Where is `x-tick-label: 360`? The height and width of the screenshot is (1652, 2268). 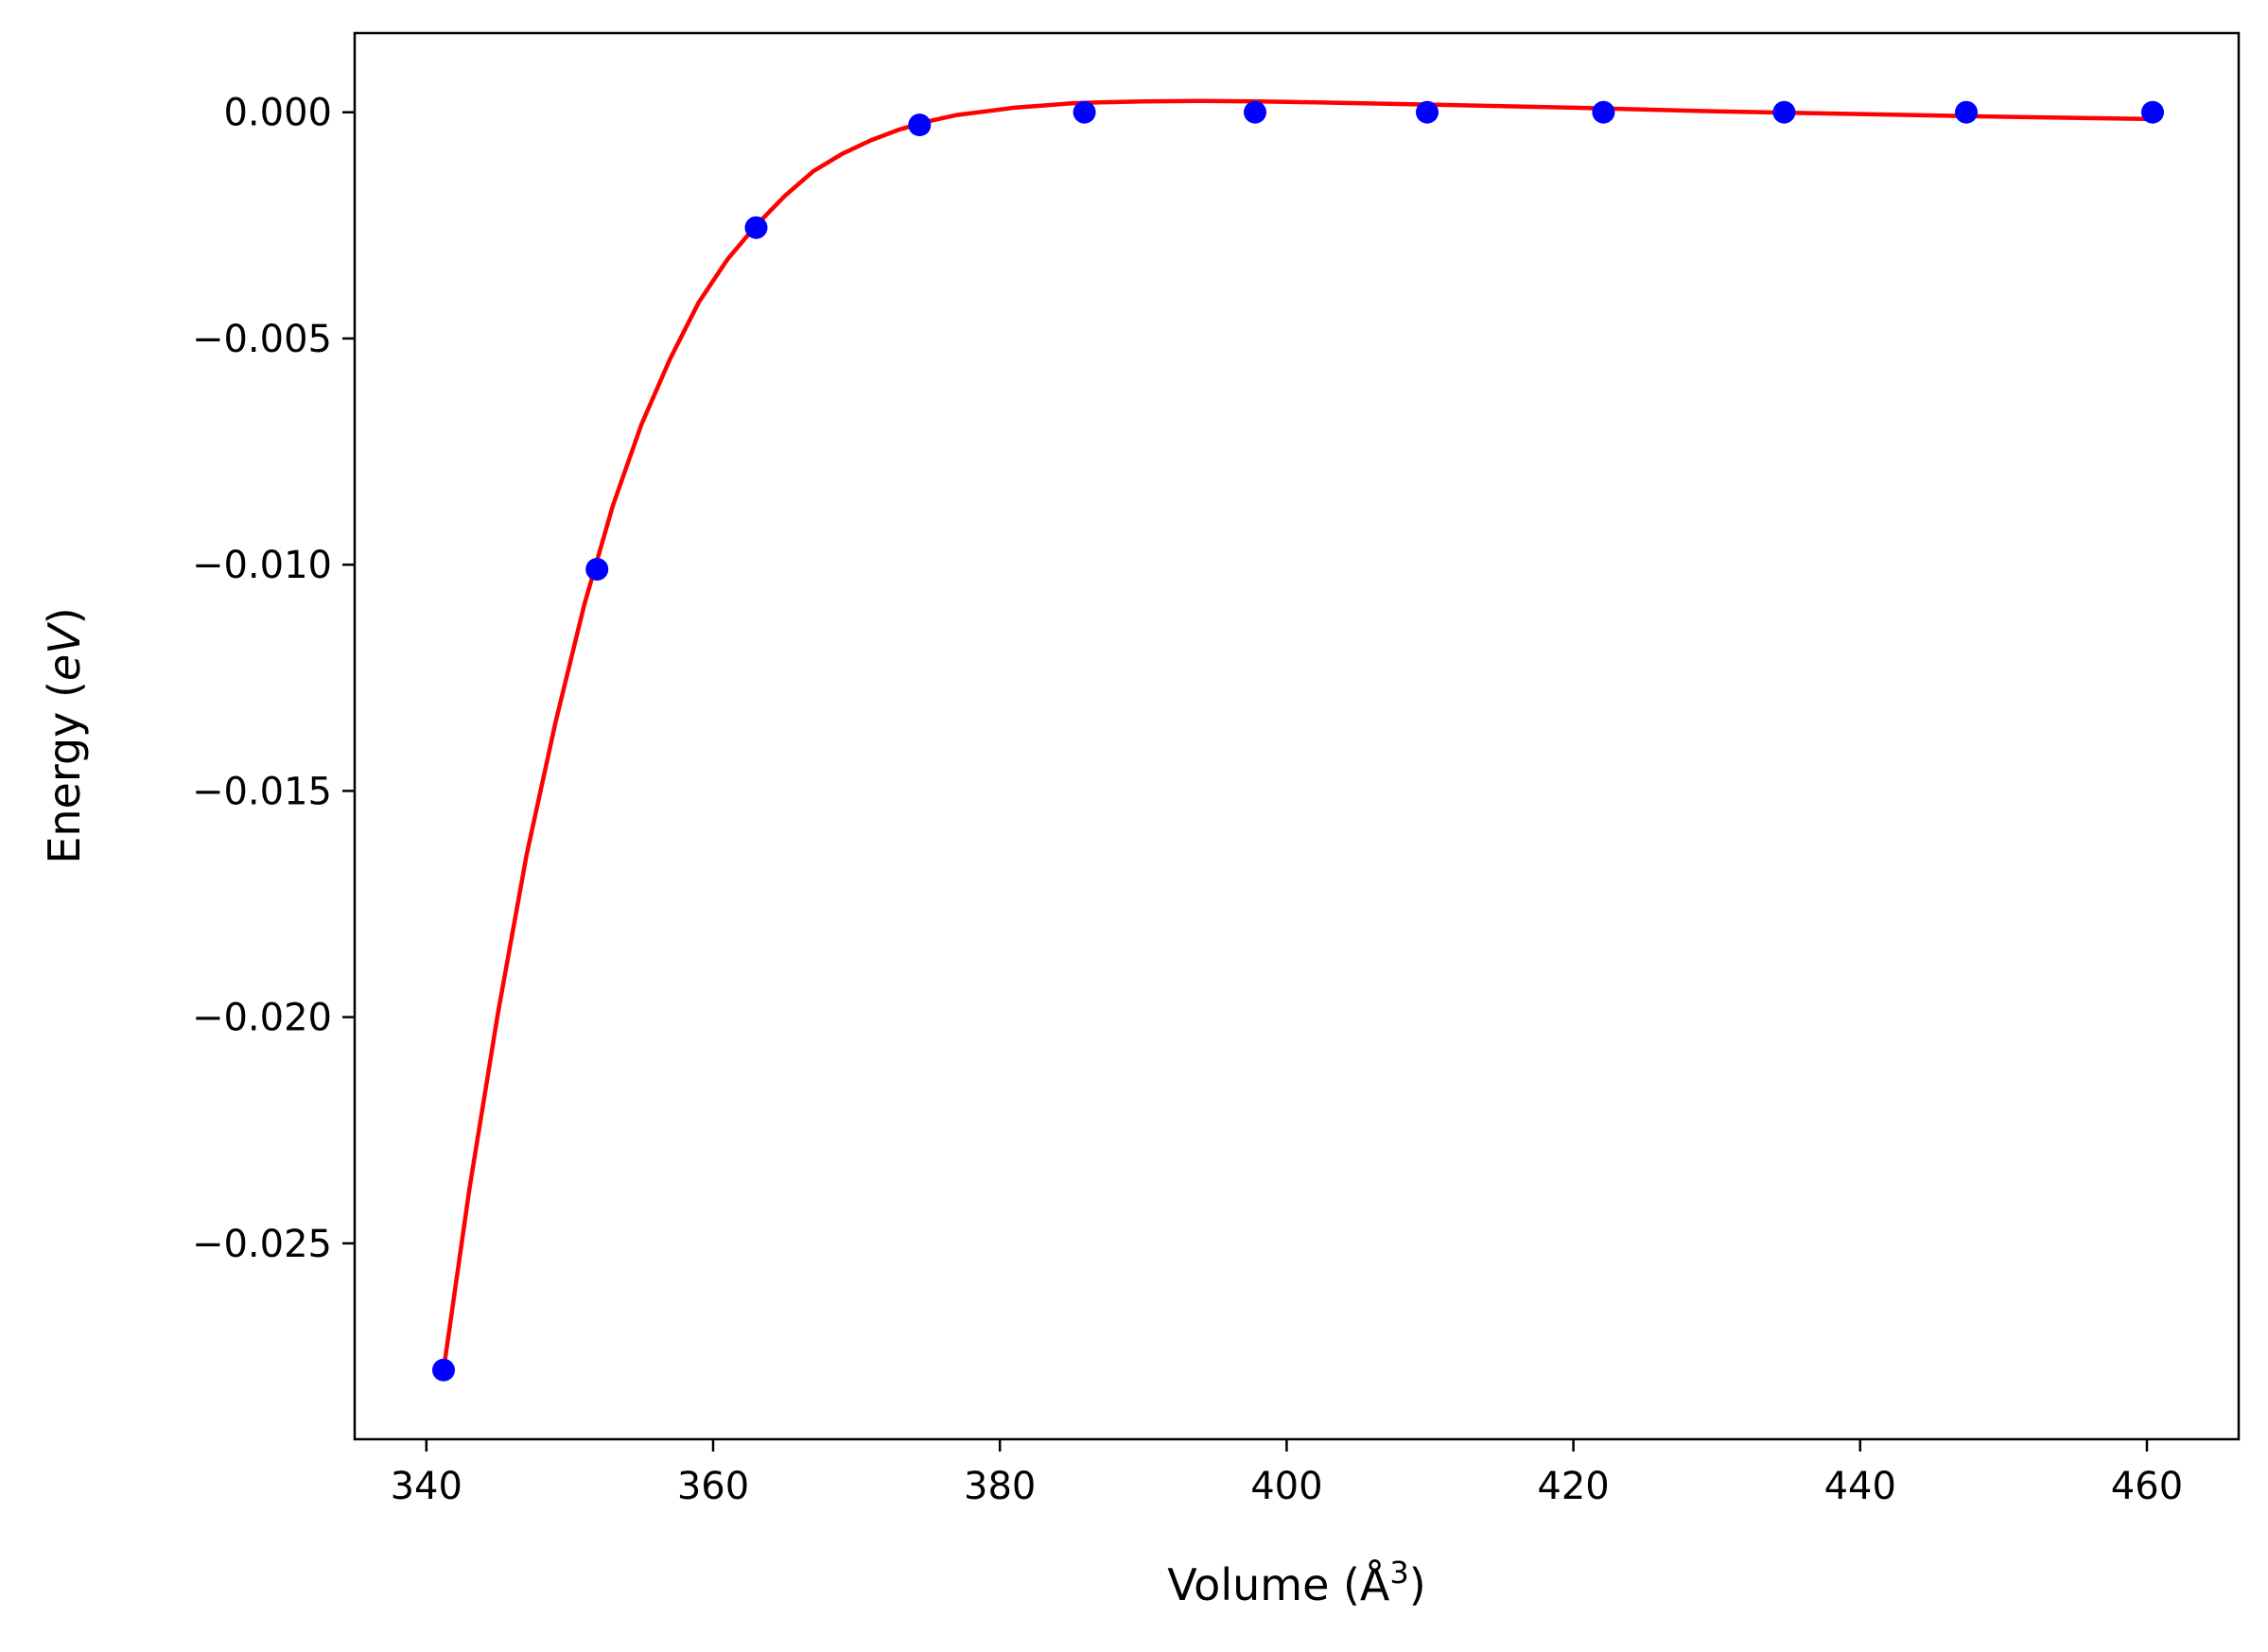
x-tick-label: 360 is located at coordinates (713, 1487).